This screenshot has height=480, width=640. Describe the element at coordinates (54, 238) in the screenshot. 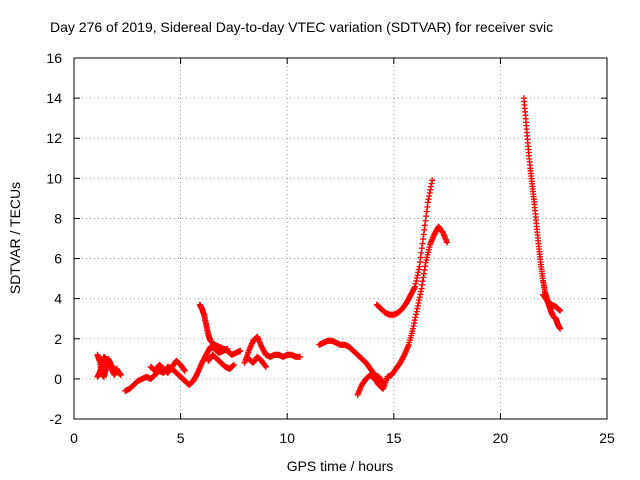

I see `y-tick-labels: -2 0 2 4 6 8 10 12 14 16` at that location.